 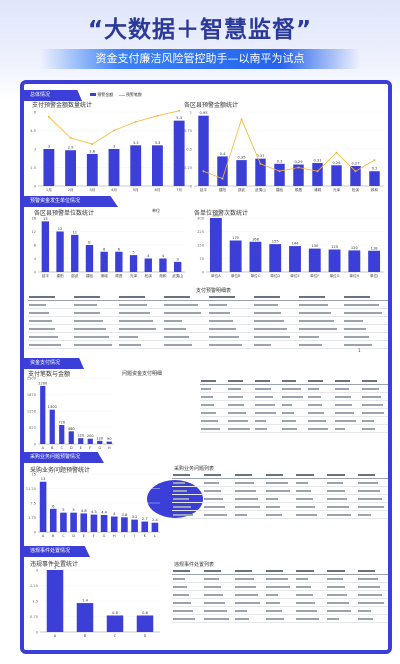 I want to click on bar-value-label: 0.2, so click(x=375, y=169).